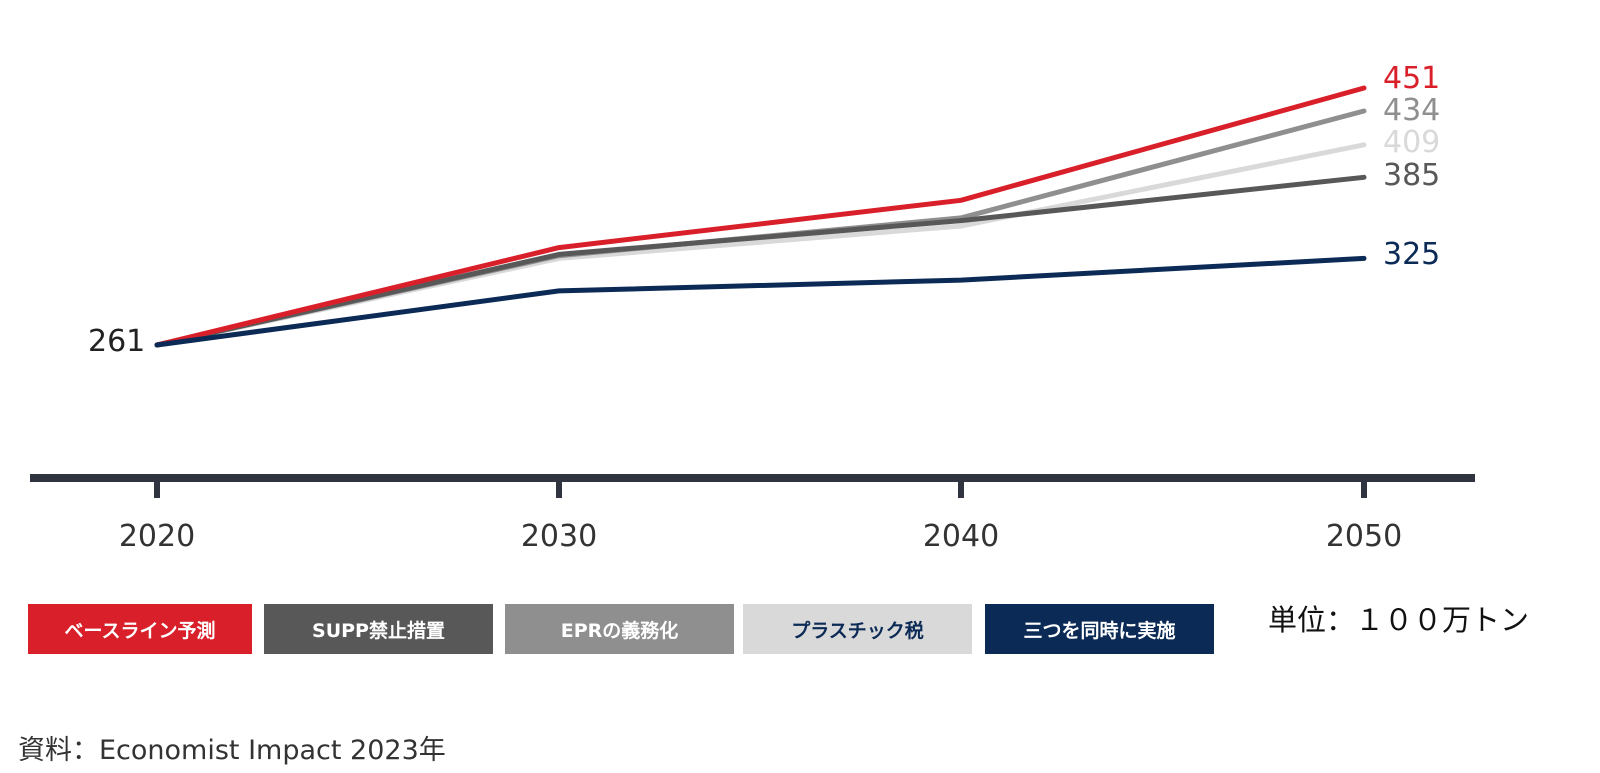  What do you see at coordinates (1411, 142) in the screenshot?
I see `end-label-3: 409` at bounding box center [1411, 142].